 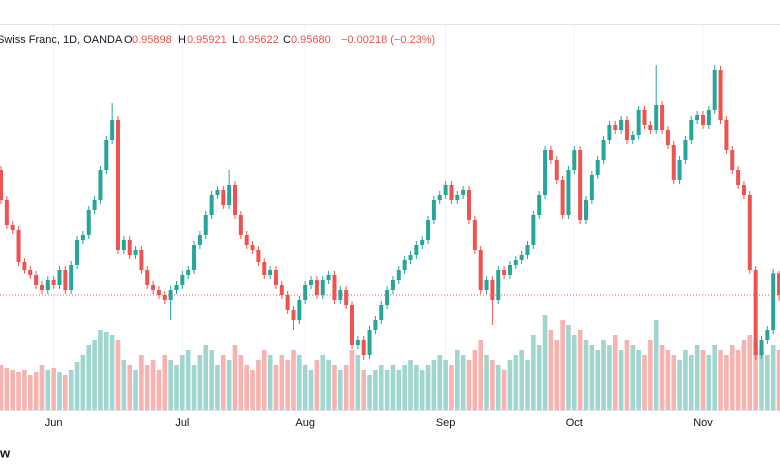 I want to click on close-value: 0.95680, so click(x=311, y=40).